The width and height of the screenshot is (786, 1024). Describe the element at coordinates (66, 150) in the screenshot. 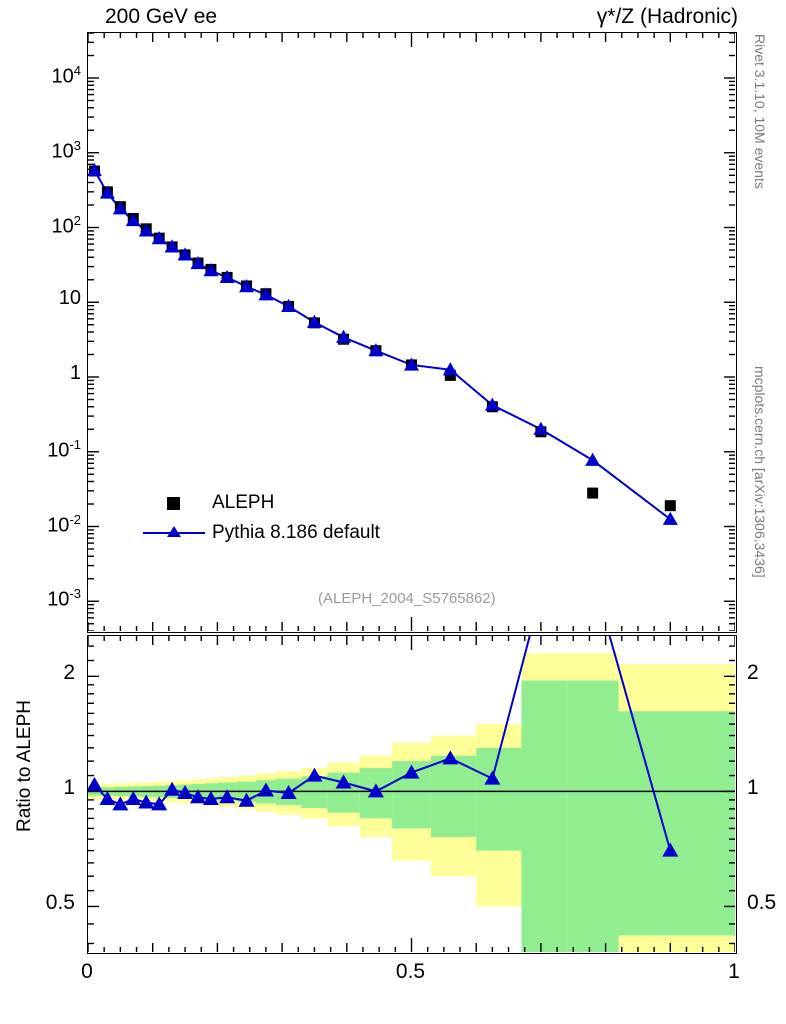

I see `main-y-tick-label: 10³` at that location.